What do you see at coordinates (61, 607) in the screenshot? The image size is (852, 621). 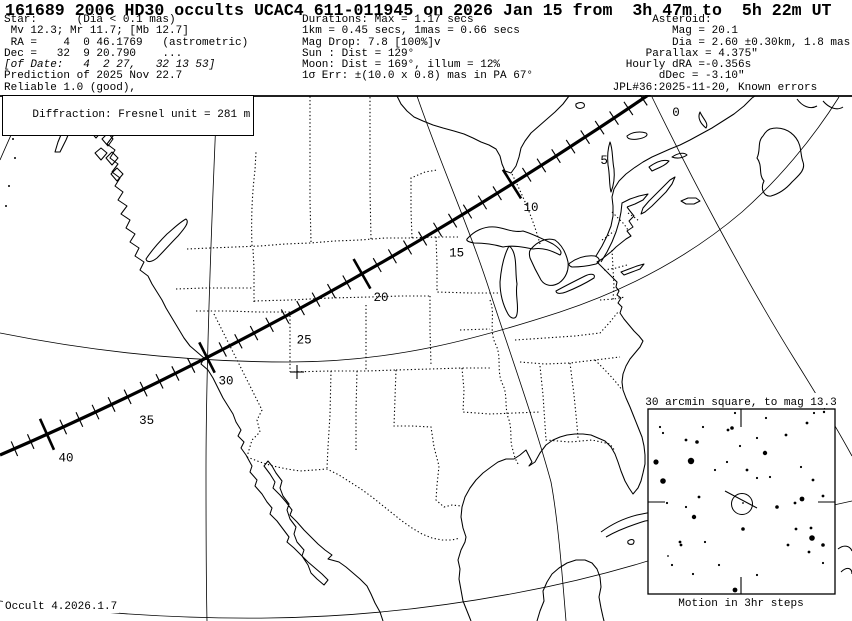 I see `software-version-label: Occult 4.2026.1.7` at bounding box center [61, 607].